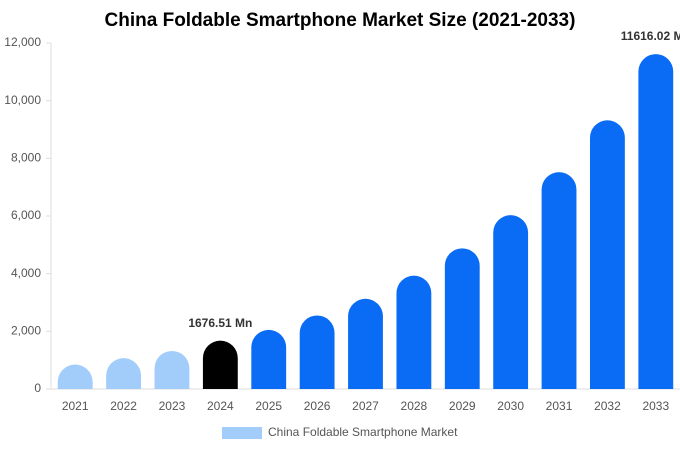 The width and height of the screenshot is (680, 450). What do you see at coordinates (26, 158) in the screenshot?
I see `y-tick-label: 8,000` at bounding box center [26, 158].